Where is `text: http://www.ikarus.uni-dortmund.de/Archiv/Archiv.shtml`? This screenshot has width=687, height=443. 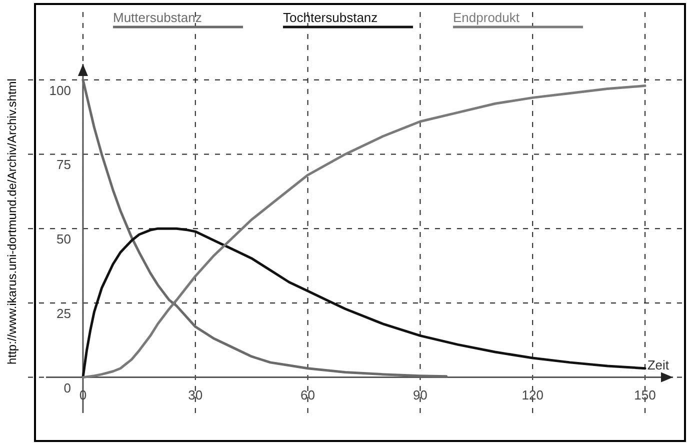 text: http://www.ikarus.uni-dortmund.de/Archiv/Archiv.shtml is located at coordinates (12, 221).